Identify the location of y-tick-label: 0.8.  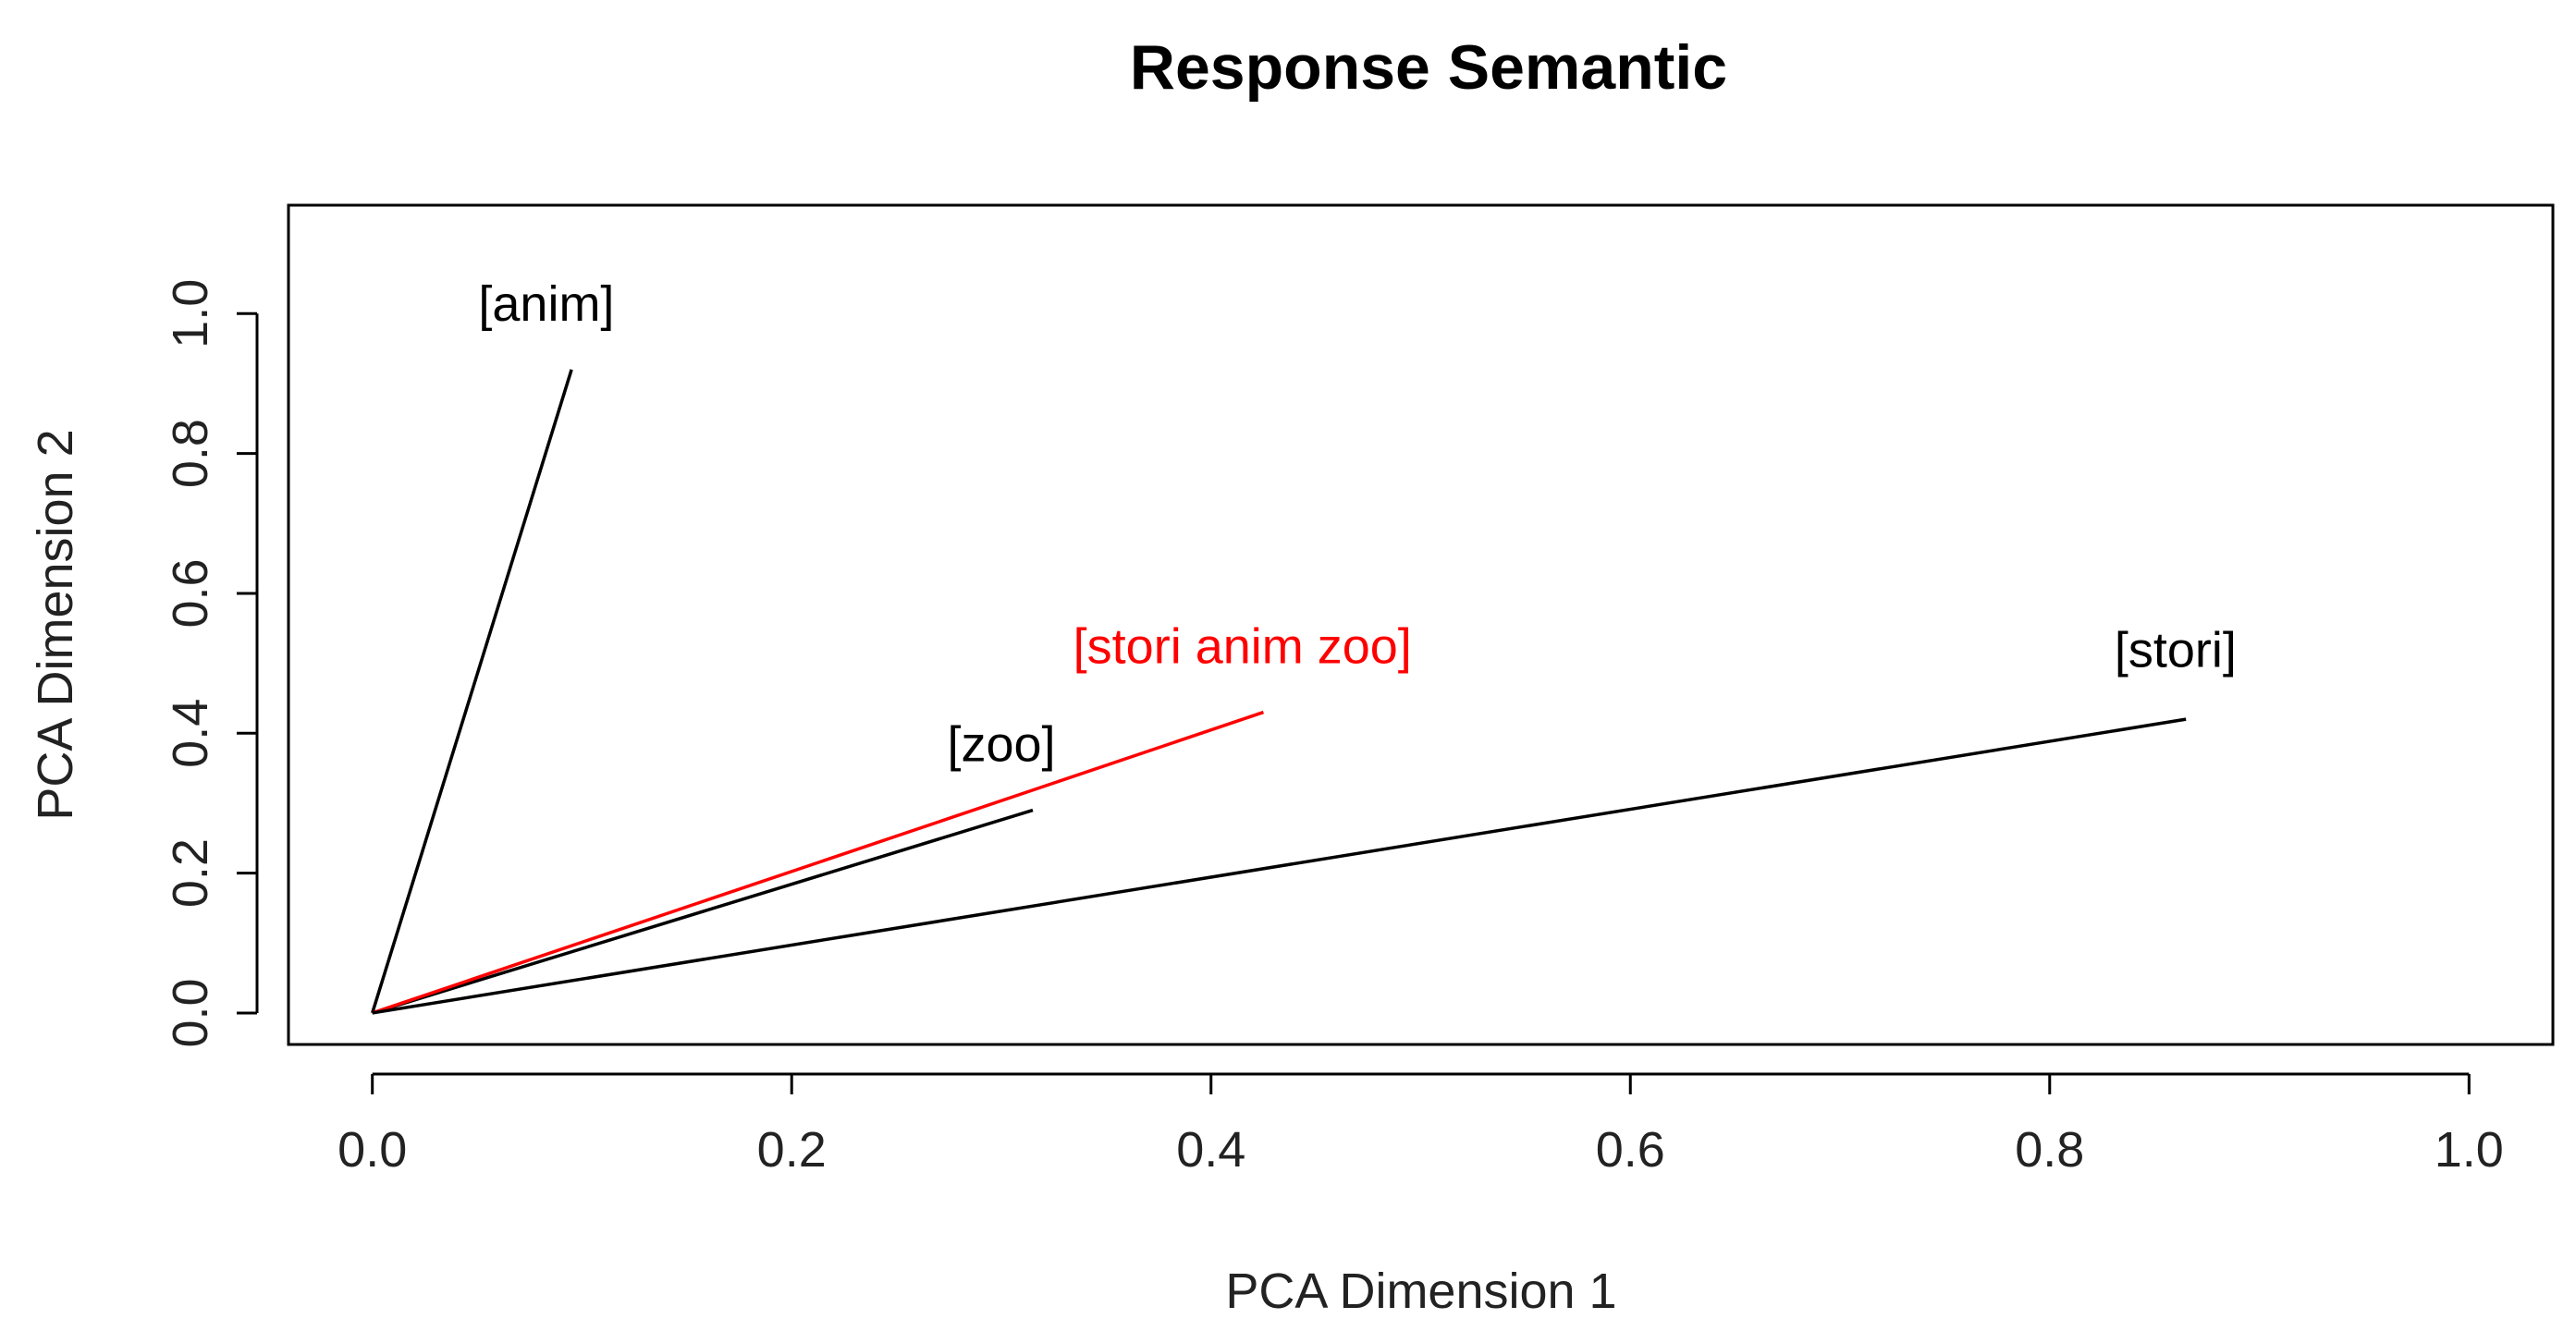
(191, 453).